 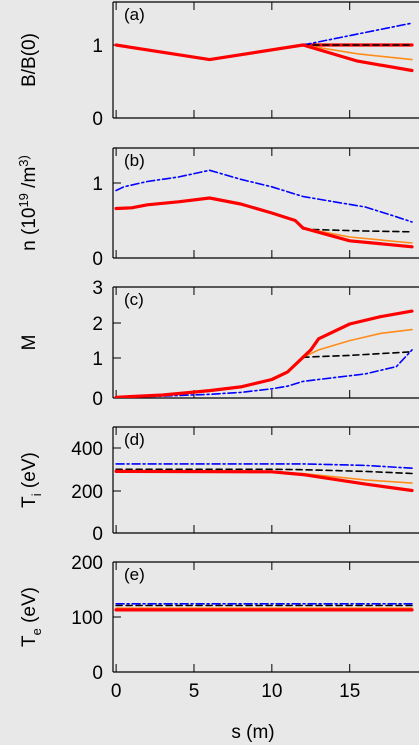 What do you see at coordinates (23, 161) in the screenshot?
I see `superscript: 3)` at bounding box center [23, 161].